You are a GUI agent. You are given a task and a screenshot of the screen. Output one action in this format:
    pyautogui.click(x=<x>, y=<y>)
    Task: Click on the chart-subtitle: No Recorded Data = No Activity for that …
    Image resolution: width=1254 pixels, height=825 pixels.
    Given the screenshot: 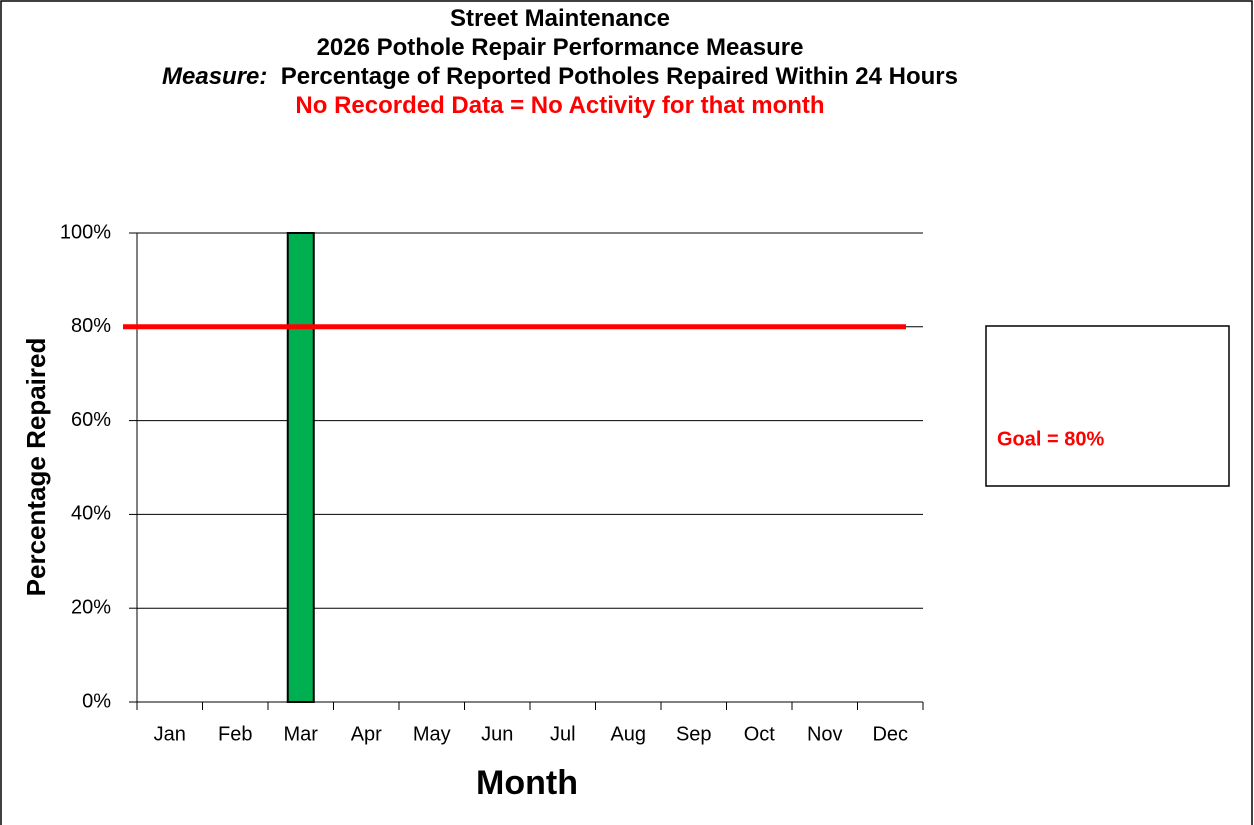 What is the action you would take?
    pyautogui.click(x=560, y=105)
    